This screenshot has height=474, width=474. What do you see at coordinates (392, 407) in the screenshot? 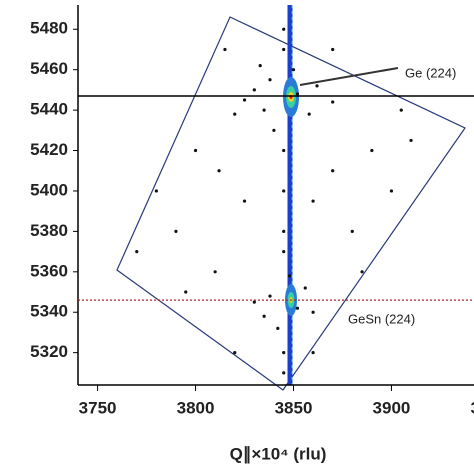
I see `x-tick-label: 3900` at bounding box center [392, 407].